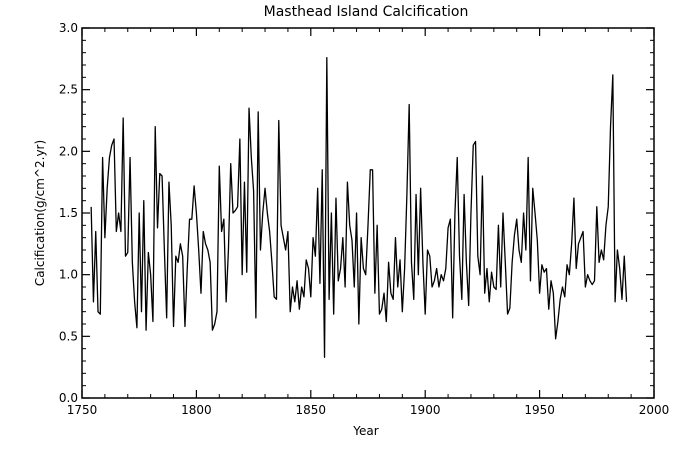 This screenshot has width=675, height=450. What do you see at coordinates (40, 213) in the screenshot?
I see `y-axis-label: Calcification(g/cm^2.yr)` at bounding box center [40, 213].